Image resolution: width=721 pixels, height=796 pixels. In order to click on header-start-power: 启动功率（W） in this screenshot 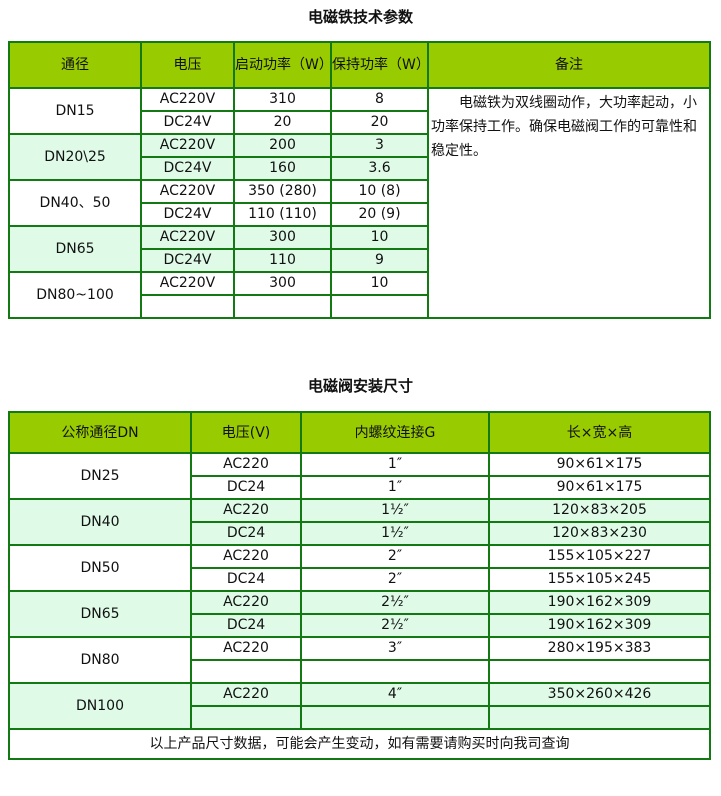, I will do `click(283, 65)`.